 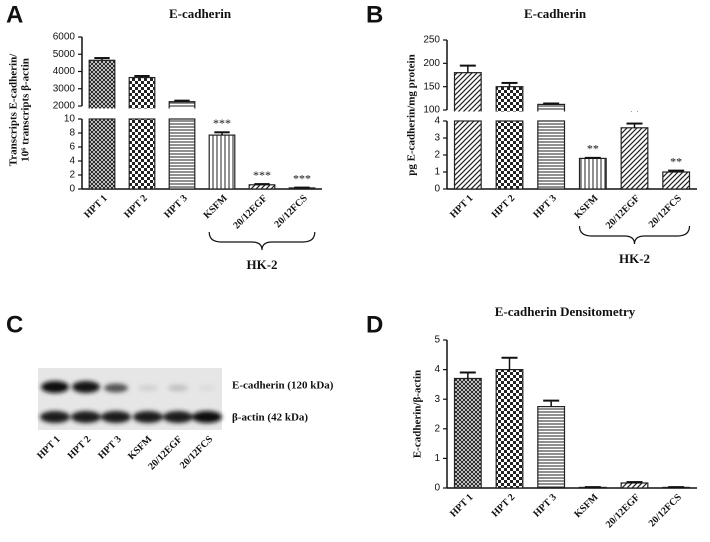 What do you see at coordinates (131, 402) in the screenshot?
I see `blot-bands` at bounding box center [131, 402].